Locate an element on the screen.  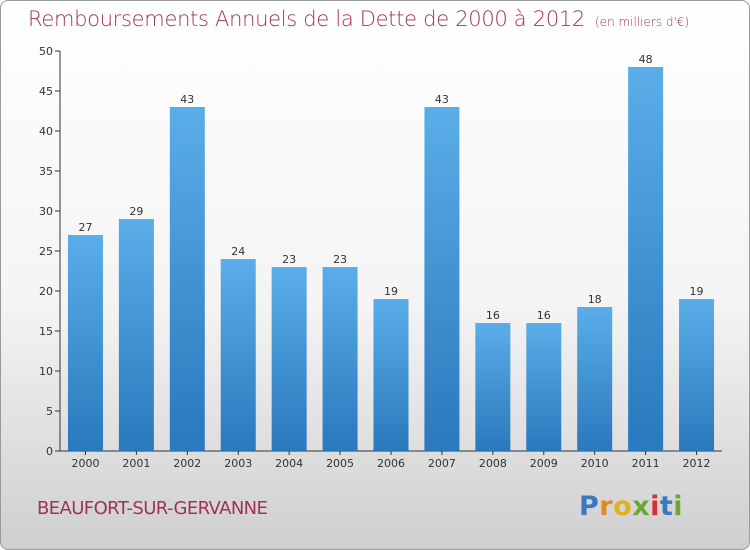
x-tick-label: 2011 is located at coordinates (646, 463).